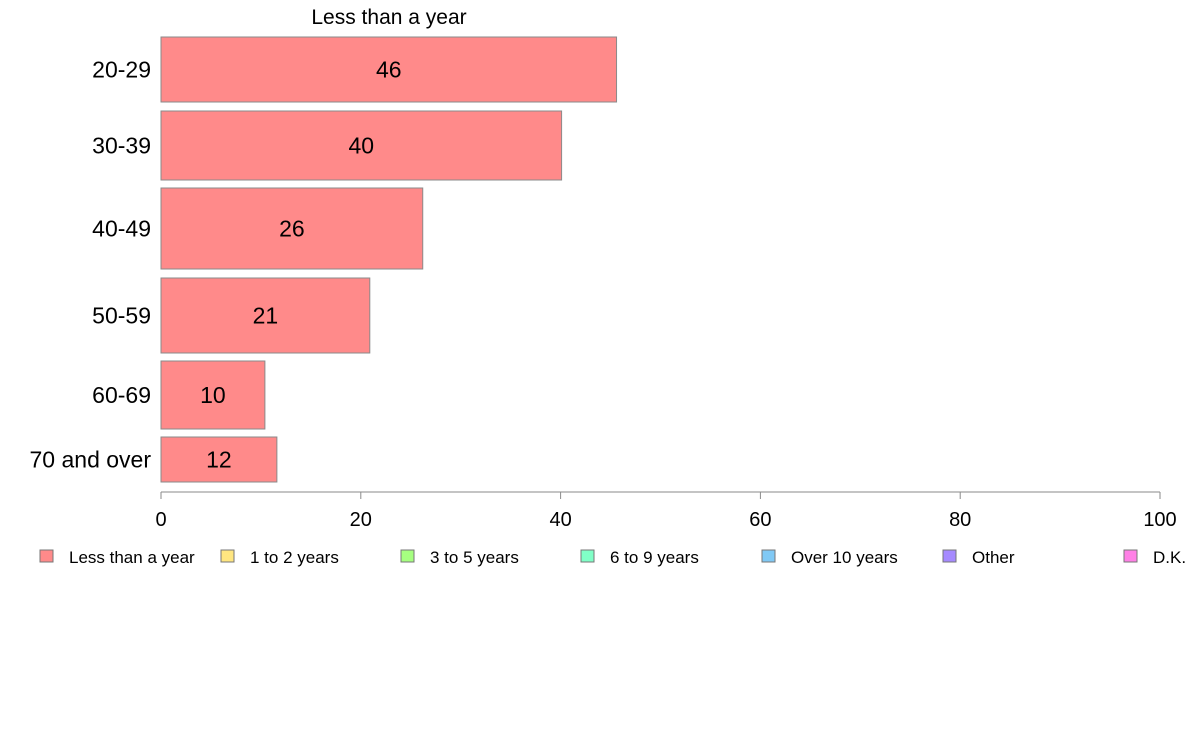 Image resolution: width=1188 pixels, height=736 pixels. Describe the element at coordinates (666, 511) in the screenshot. I see `x-axis: 0 20 40 60 80 100` at that location.